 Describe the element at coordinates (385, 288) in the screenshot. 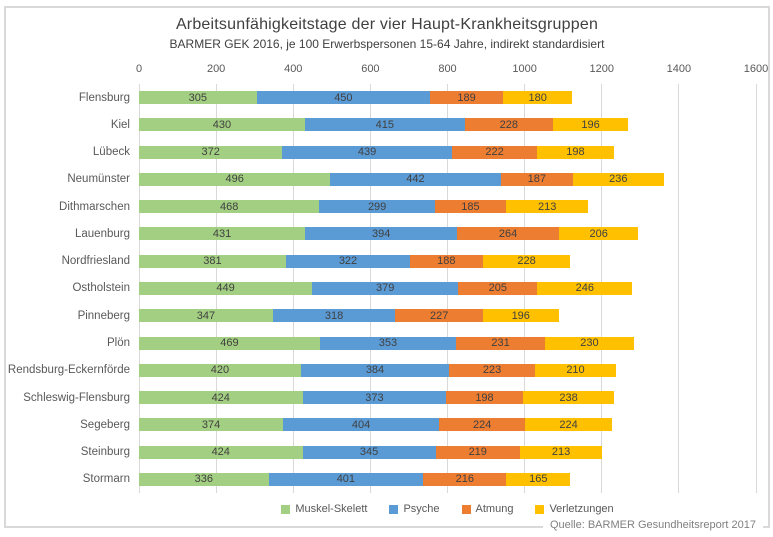

I see `bar-value-label: 379` at that location.